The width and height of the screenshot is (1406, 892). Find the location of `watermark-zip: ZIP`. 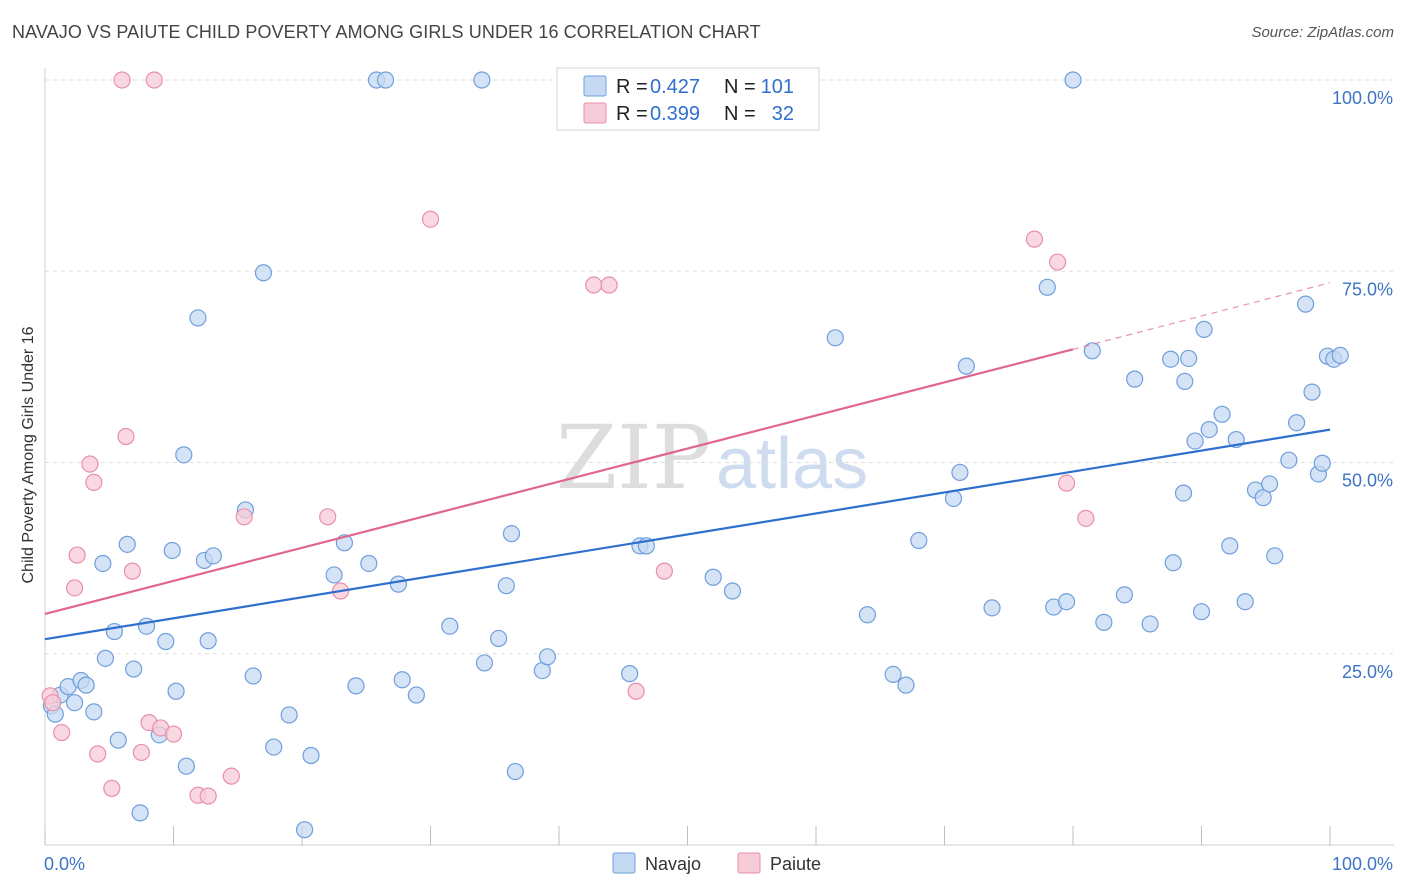

watermark-zip: ZIP is located at coordinates (633, 457).